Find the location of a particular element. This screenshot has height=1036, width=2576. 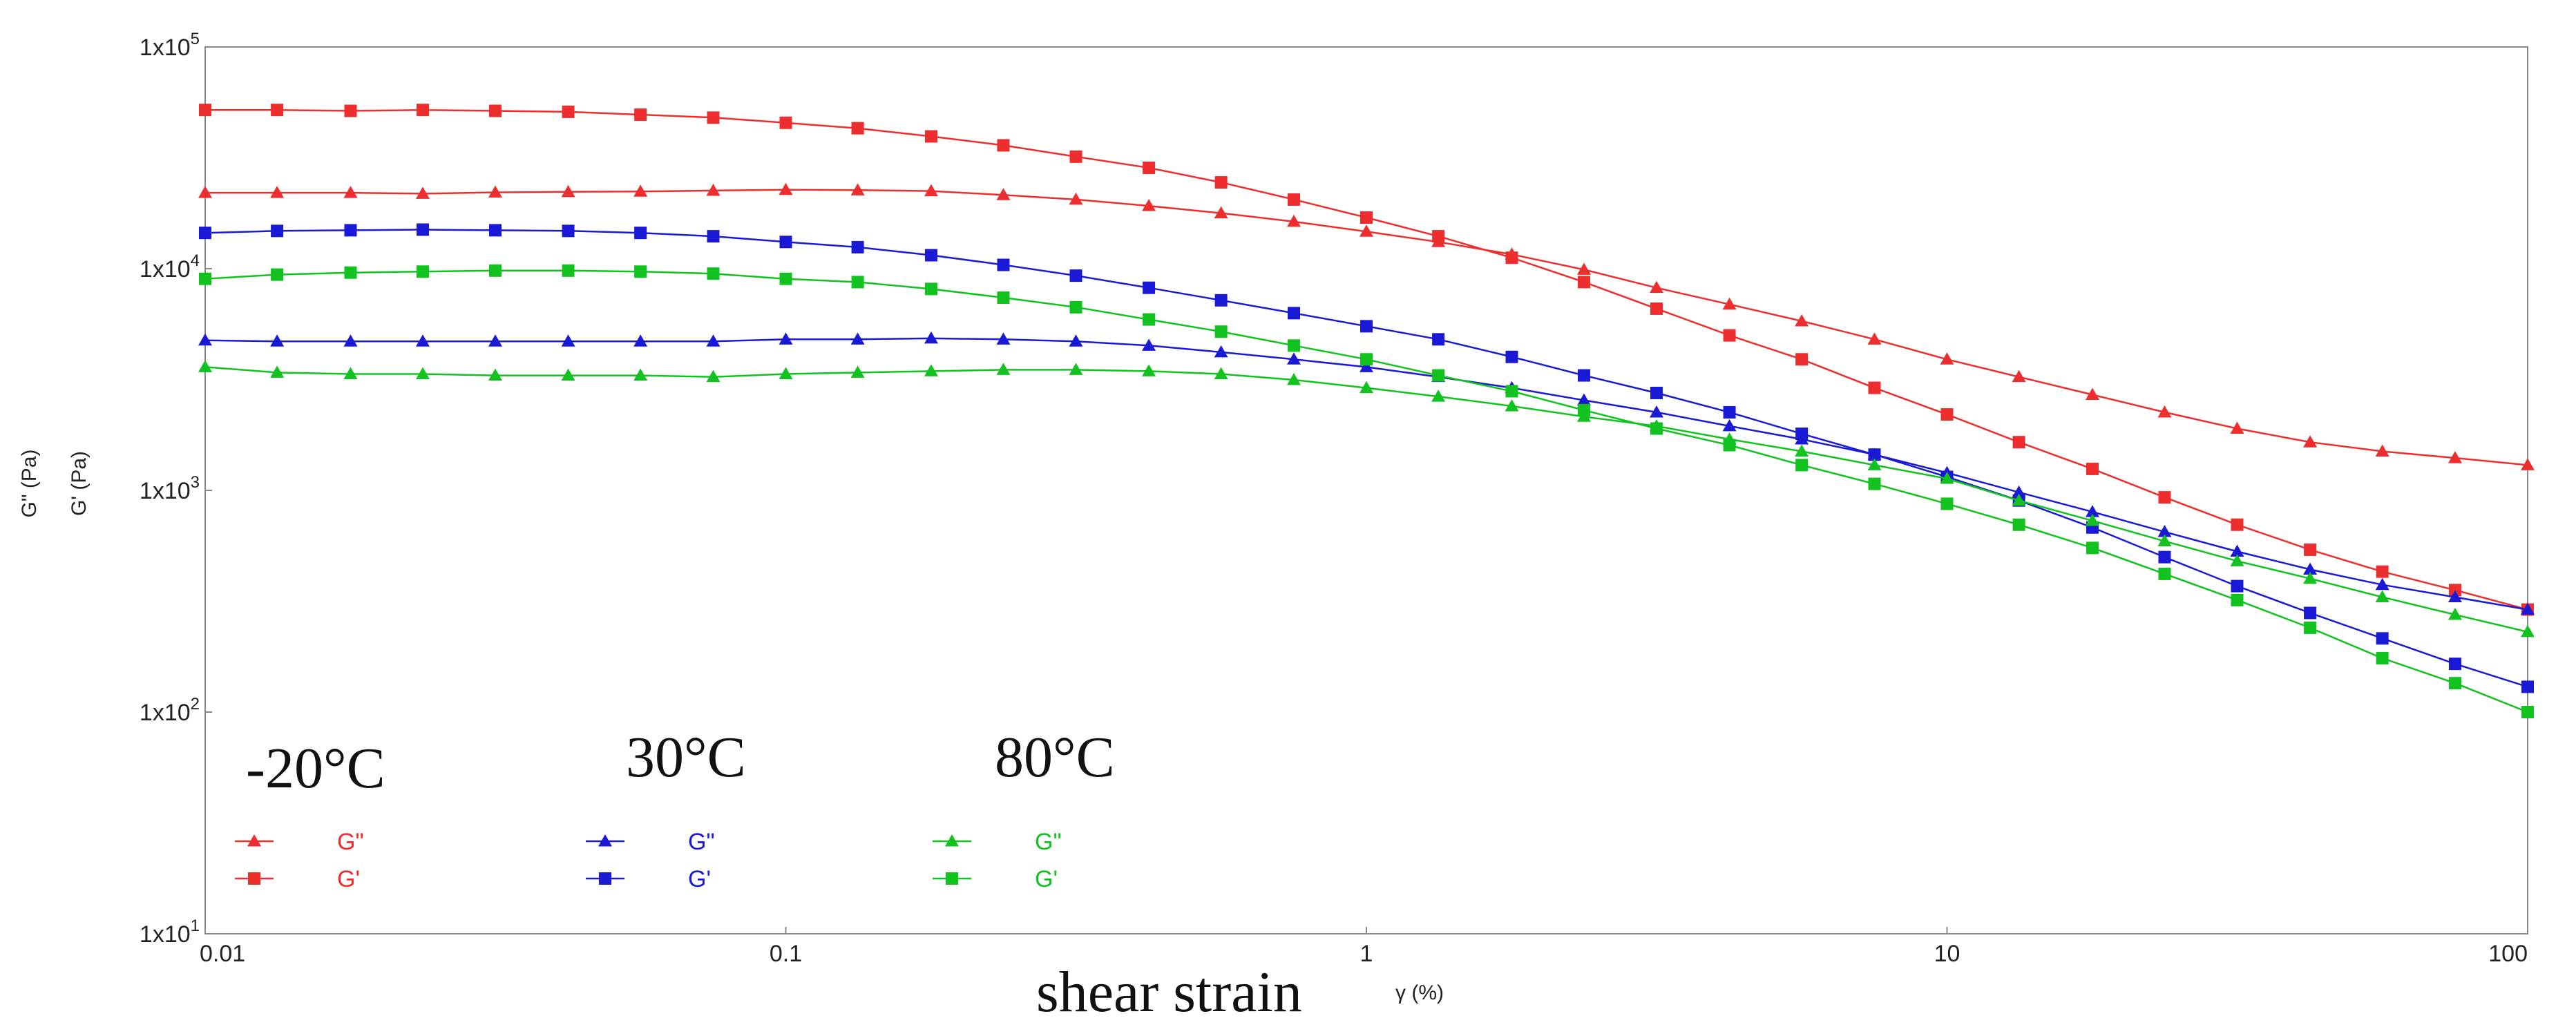

x-tick-label: 10 is located at coordinates (1947, 954).